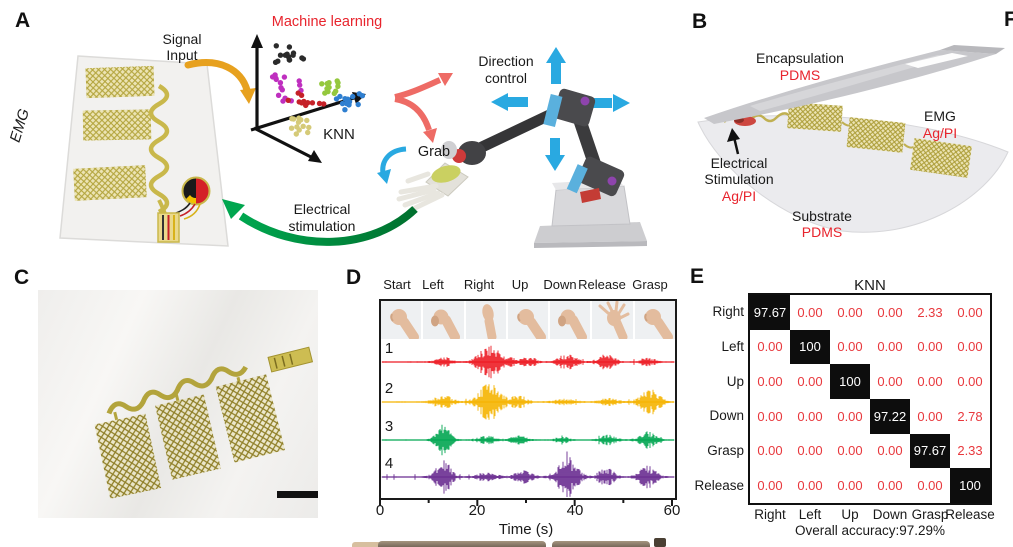 This screenshot has height=547, width=1013. I want to click on confusion-matrix-title: KNN, so click(870, 285).